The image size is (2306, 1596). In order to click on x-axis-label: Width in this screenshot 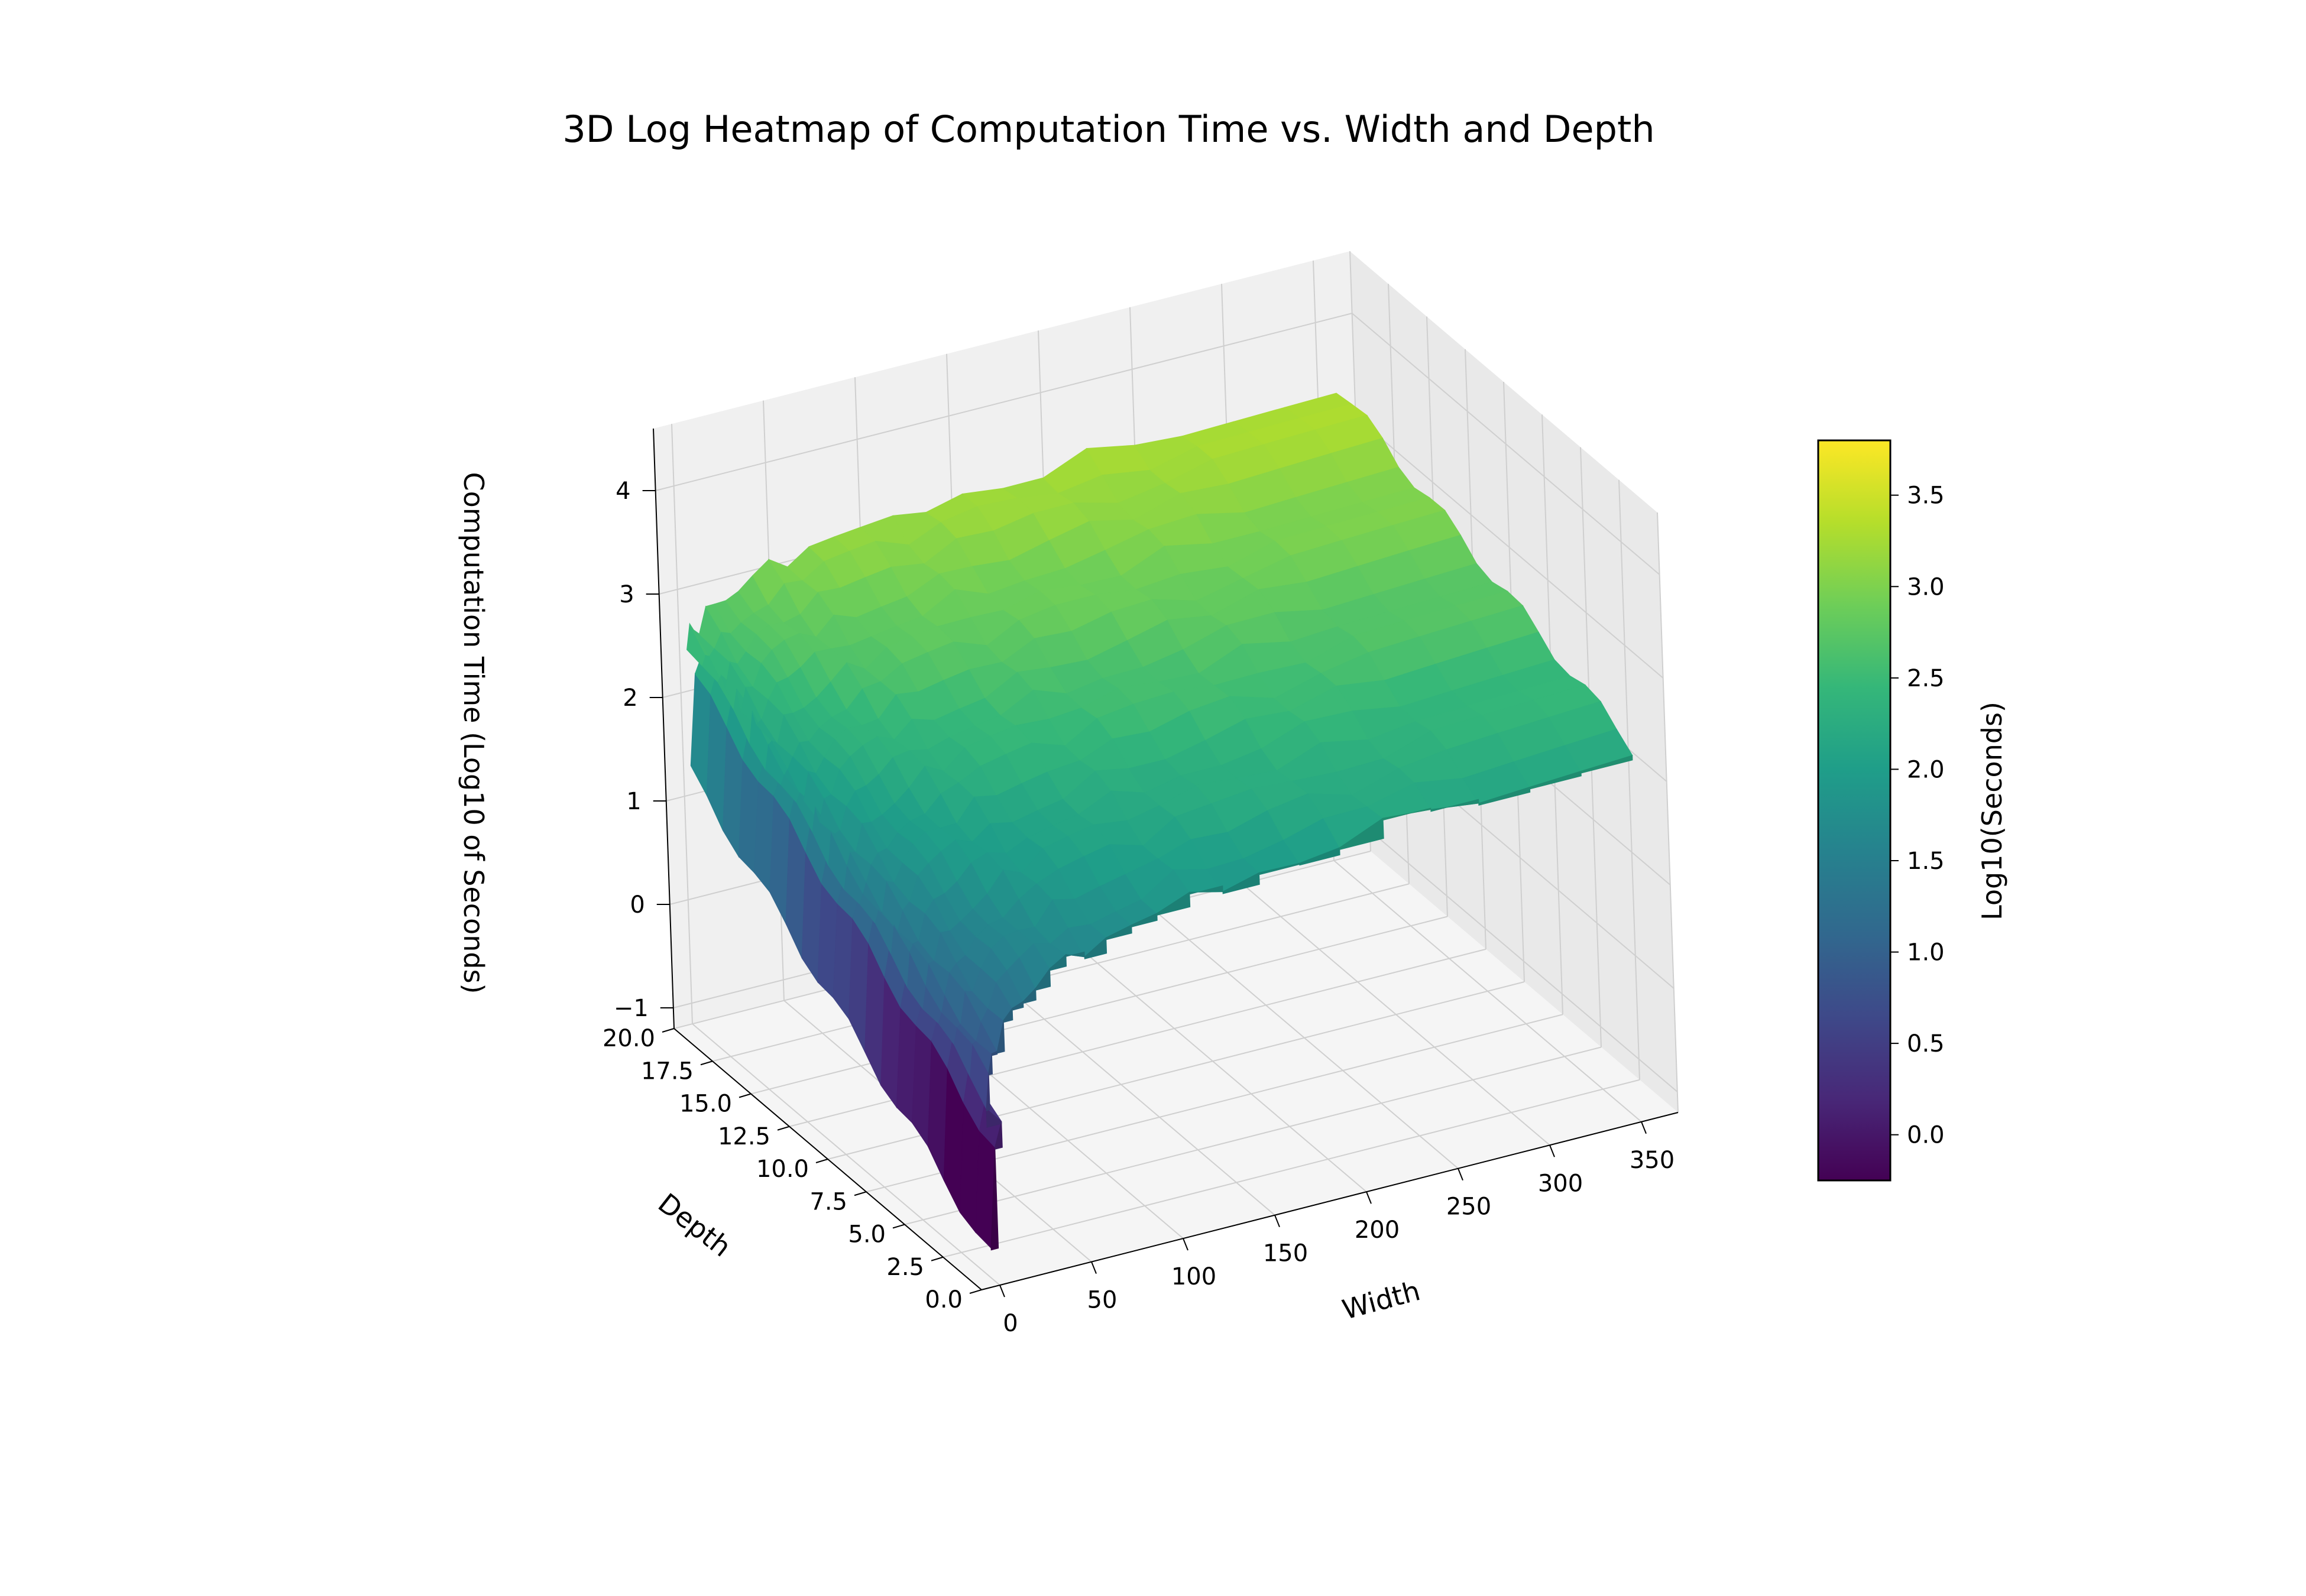, I will do `click(1381, 1300)`.